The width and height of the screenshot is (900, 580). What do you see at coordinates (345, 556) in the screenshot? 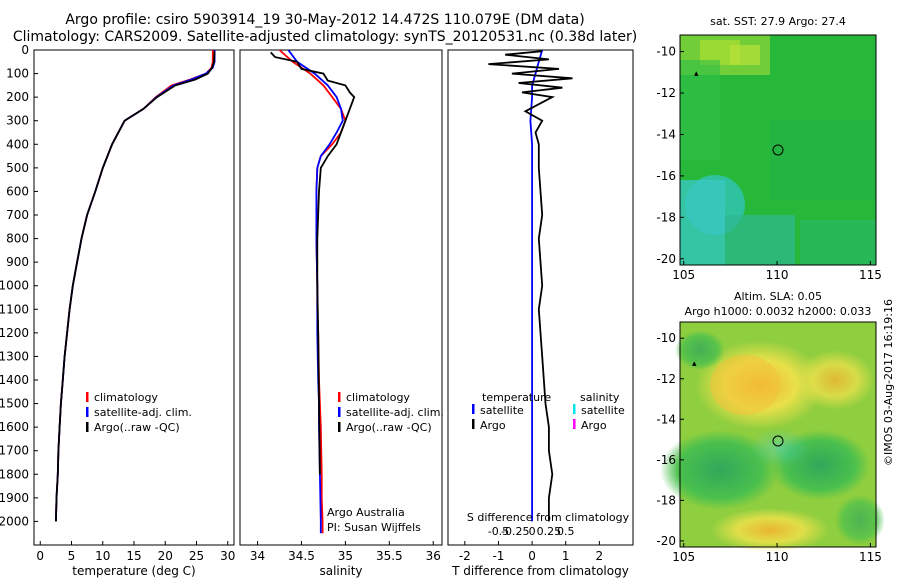
I see `x-tick-label: 35` at bounding box center [345, 556].